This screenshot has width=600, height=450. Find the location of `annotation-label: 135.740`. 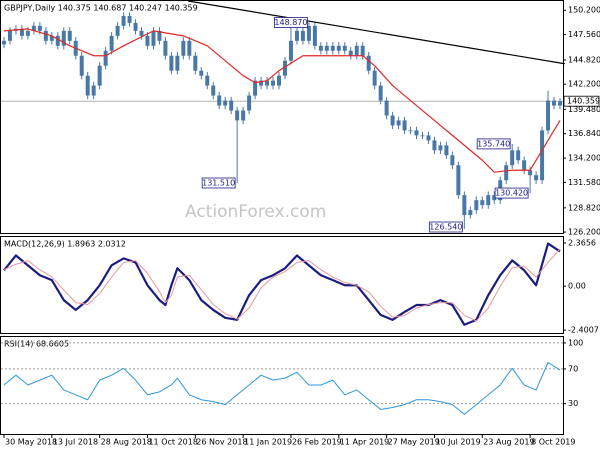

annotation-label: 135.740 is located at coordinates (493, 143).